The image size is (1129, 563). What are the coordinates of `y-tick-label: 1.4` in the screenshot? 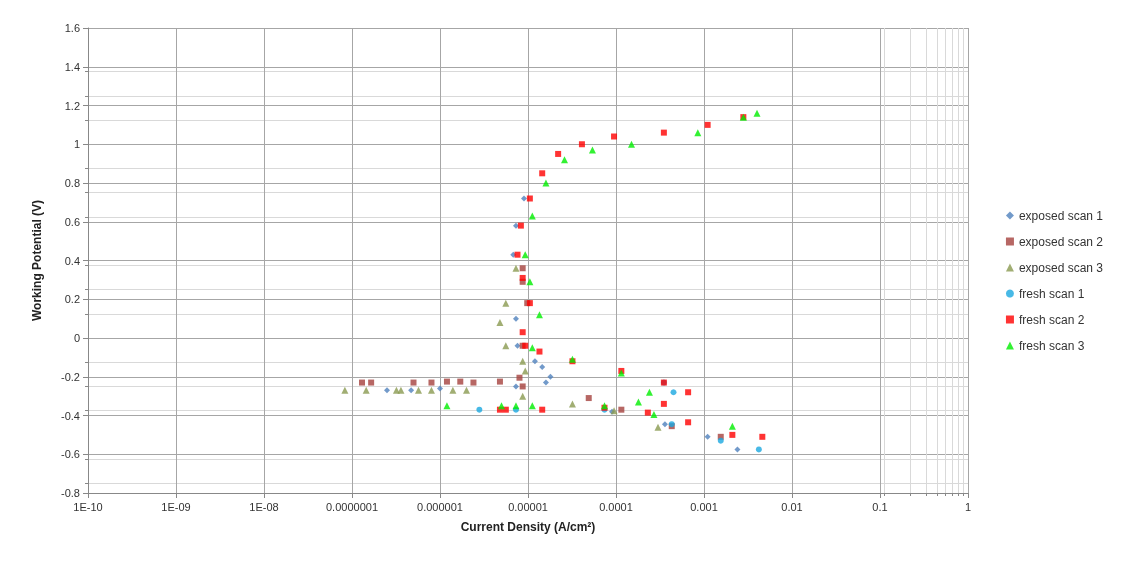 It's located at (72, 66).